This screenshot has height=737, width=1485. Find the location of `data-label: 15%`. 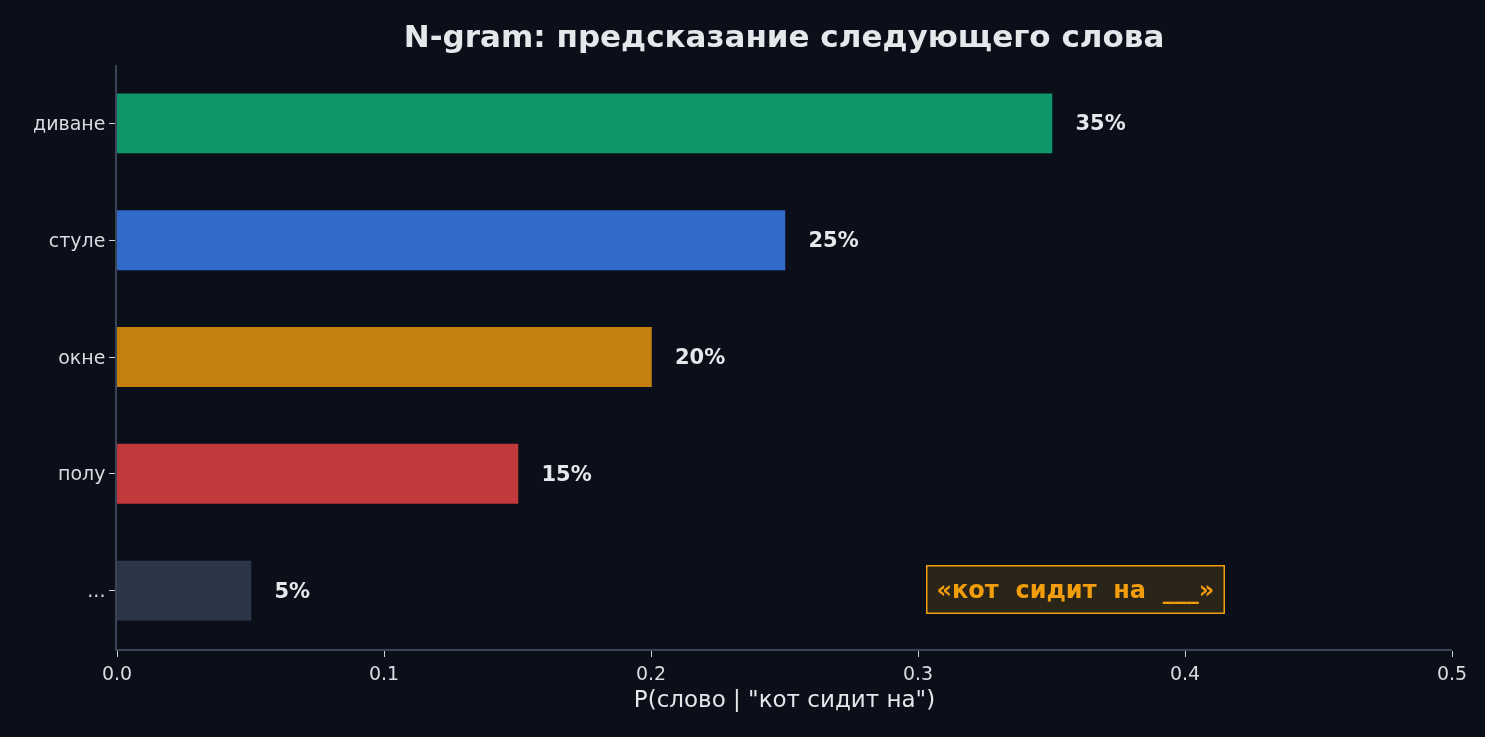

data-label: 15% is located at coordinates (556, 473).